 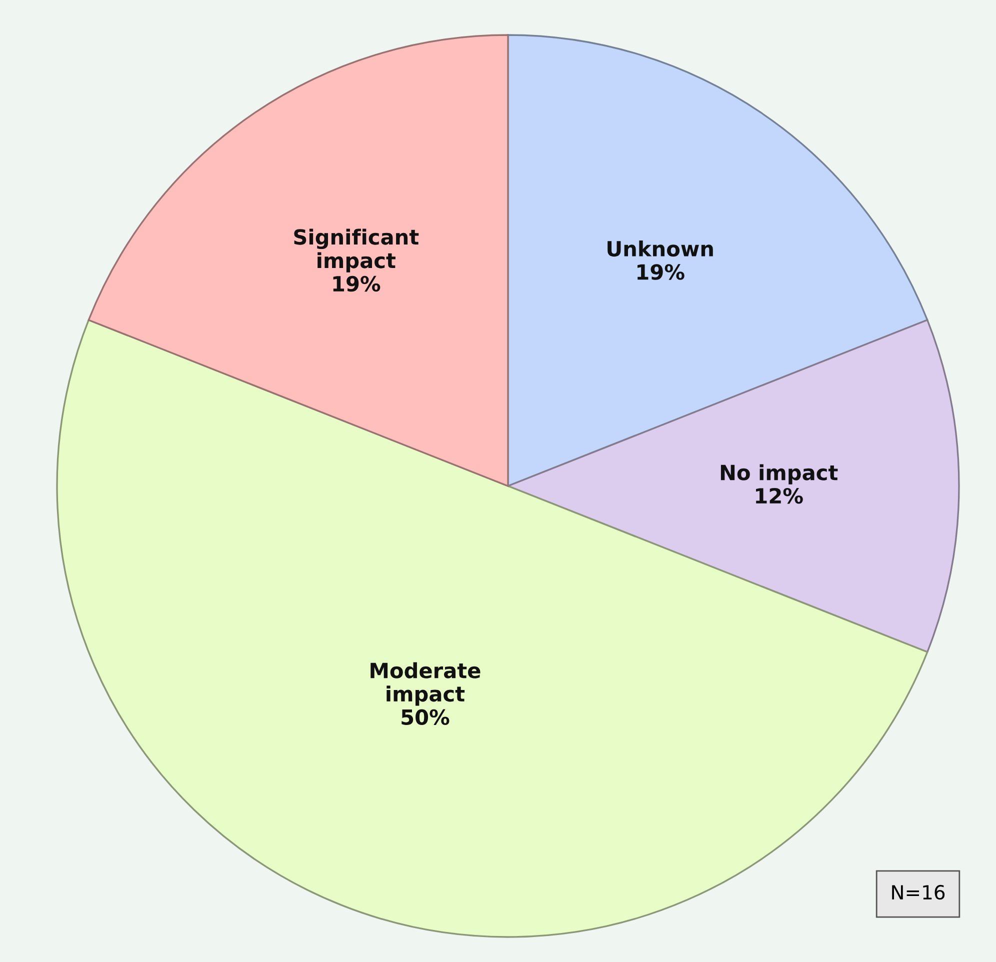 What do you see at coordinates (918, 892) in the screenshot?
I see `text: N=16` at bounding box center [918, 892].